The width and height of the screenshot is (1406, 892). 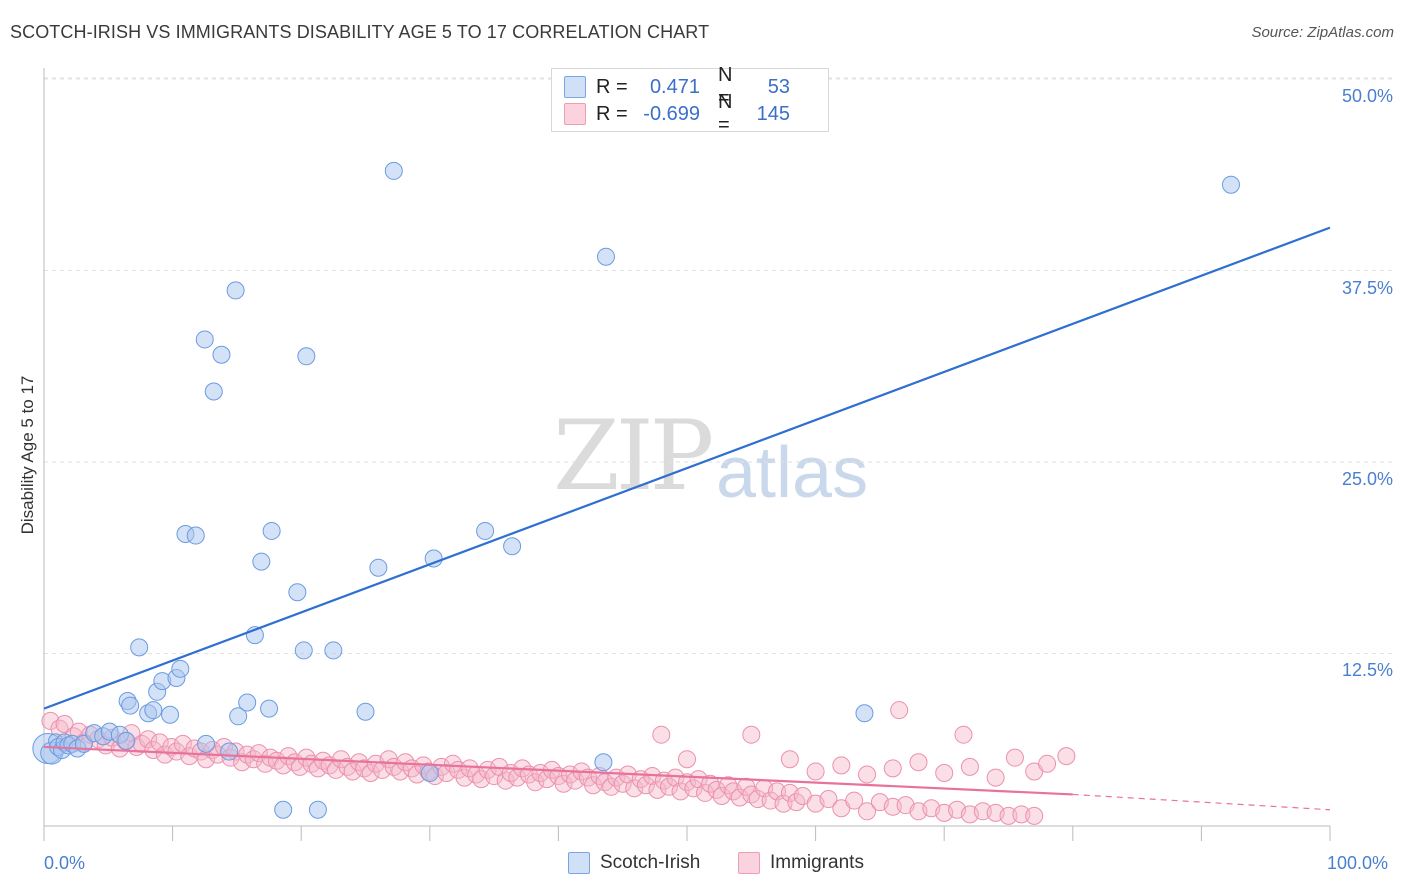 I want to click on immigrants-trend-line, so click(x=558, y=770).